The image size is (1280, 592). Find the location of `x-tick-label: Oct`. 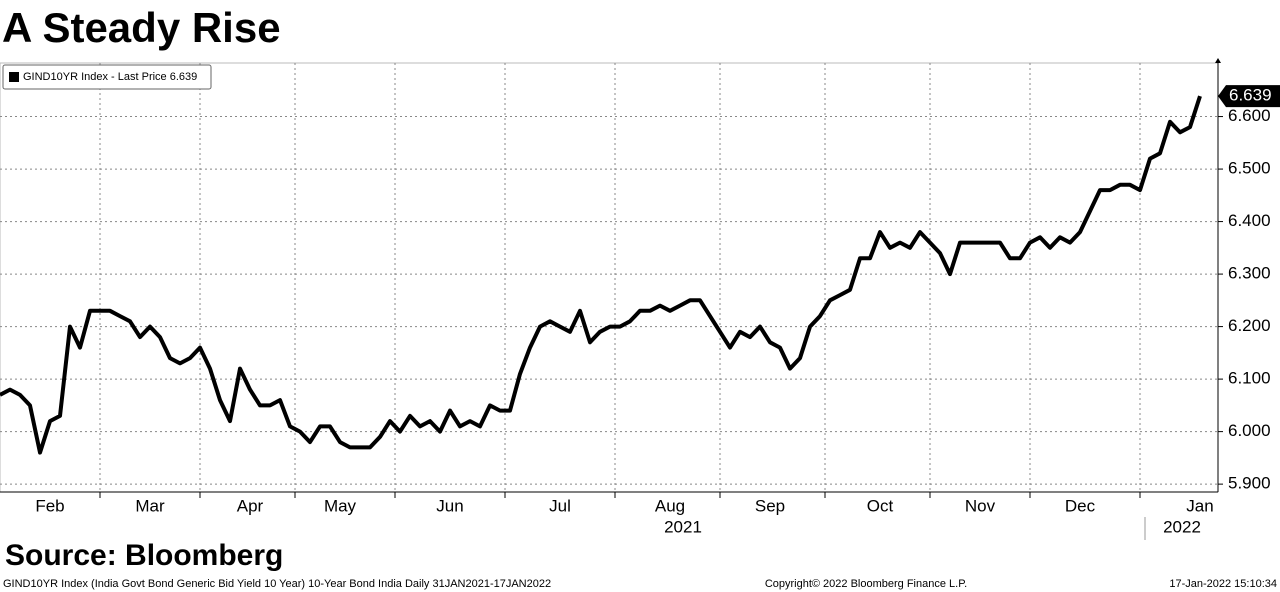

x-tick-label: Oct is located at coordinates (880, 505).